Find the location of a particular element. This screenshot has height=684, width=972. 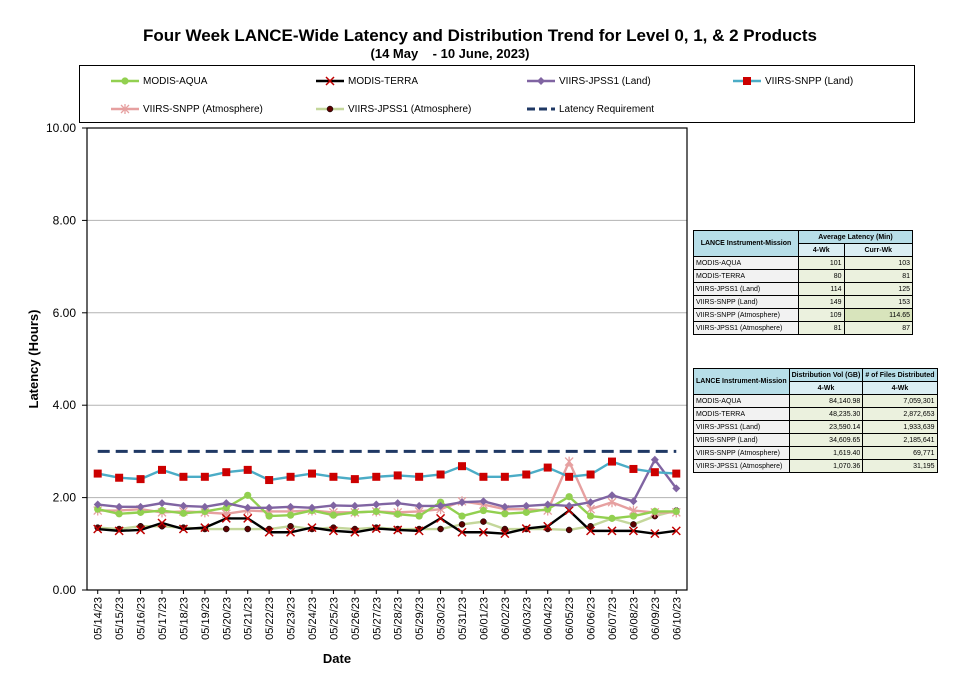

latency-table-cell: VIIRS-JPSS1 (Land) is located at coordinates (746, 289).